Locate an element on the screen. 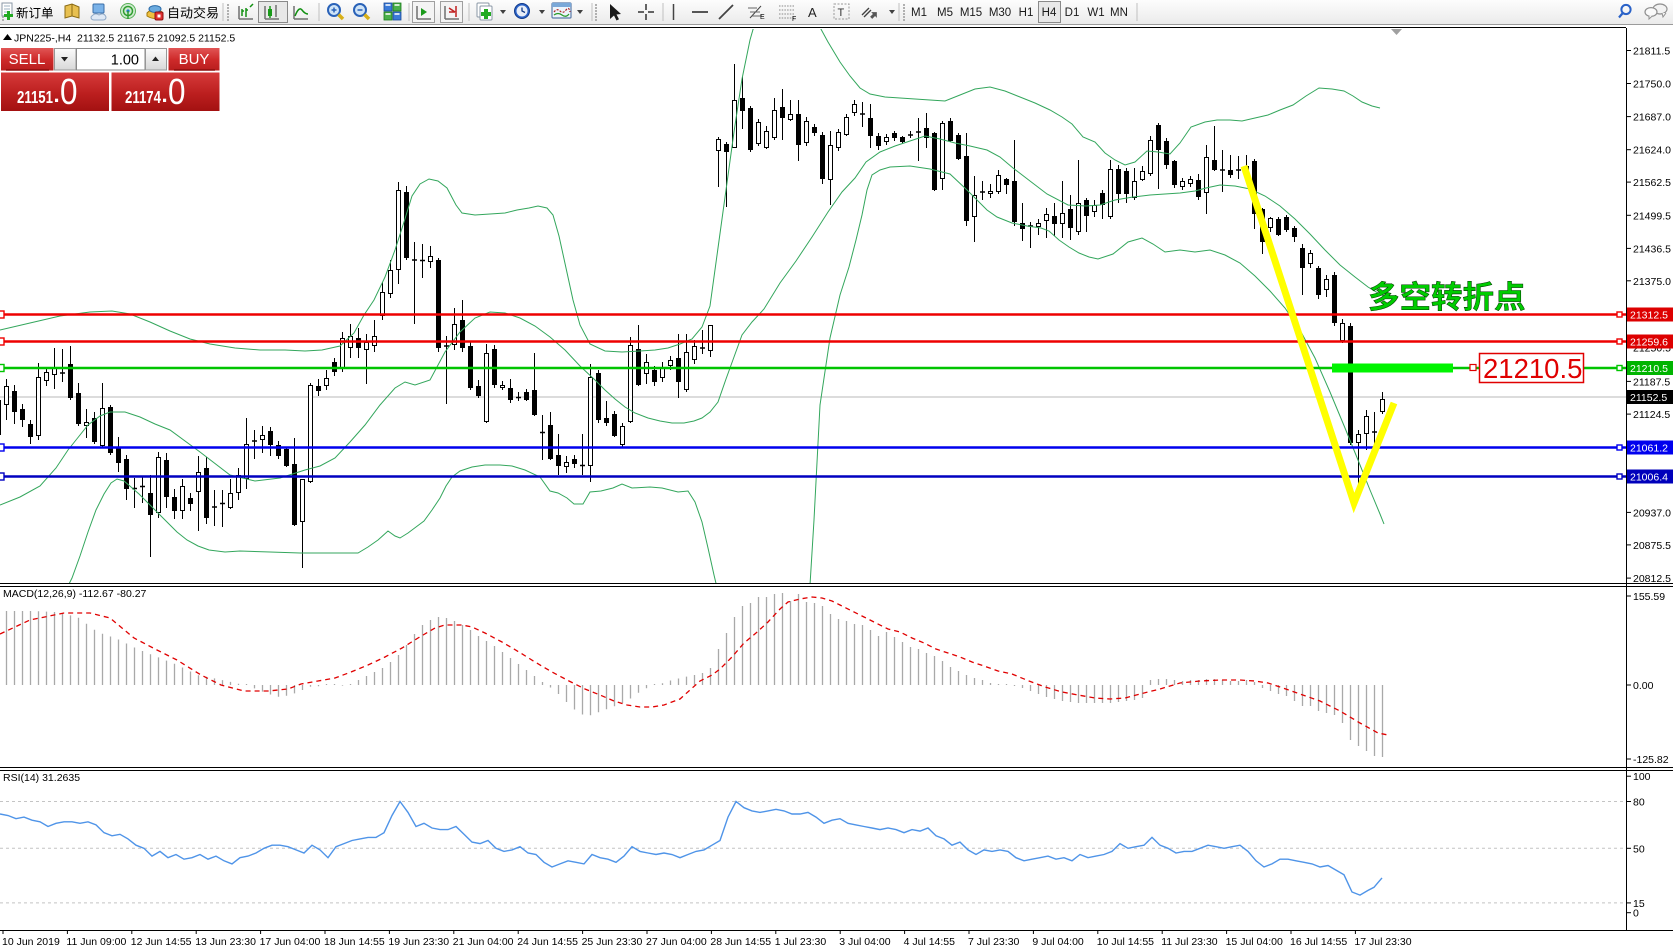 The image size is (1673, 949). svg-text: 1 Jul 23:30 is located at coordinates (801, 942).